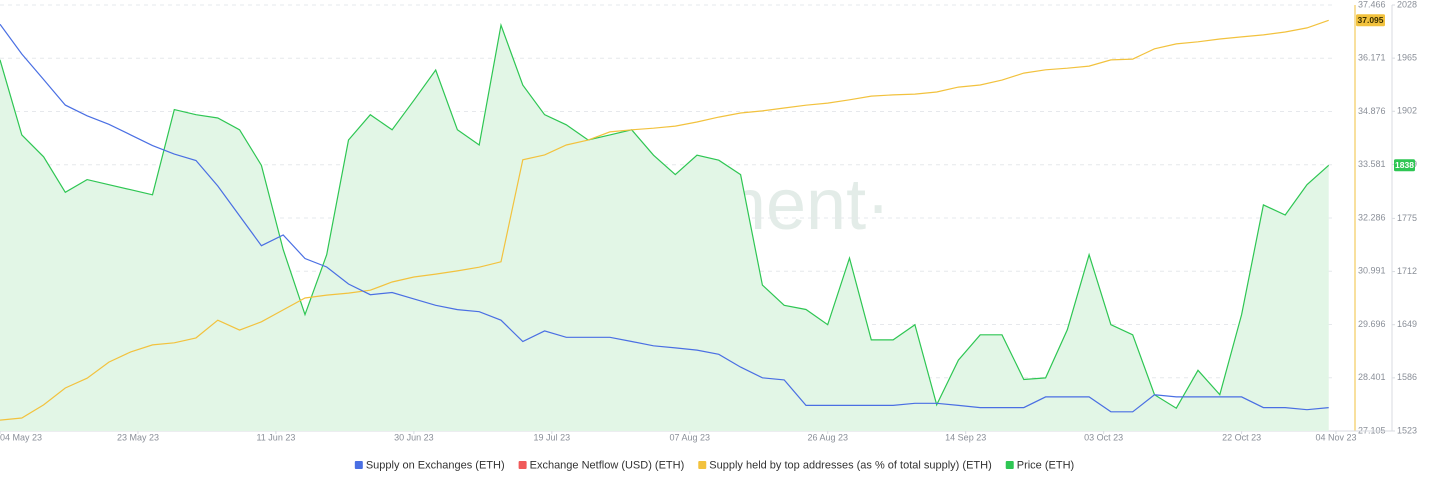 The width and height of the screenshot is (1429, 489). Describe the element at coordinates (1372, 324) in the screenshot. I see `y-tick-label: 29.696` at that location.